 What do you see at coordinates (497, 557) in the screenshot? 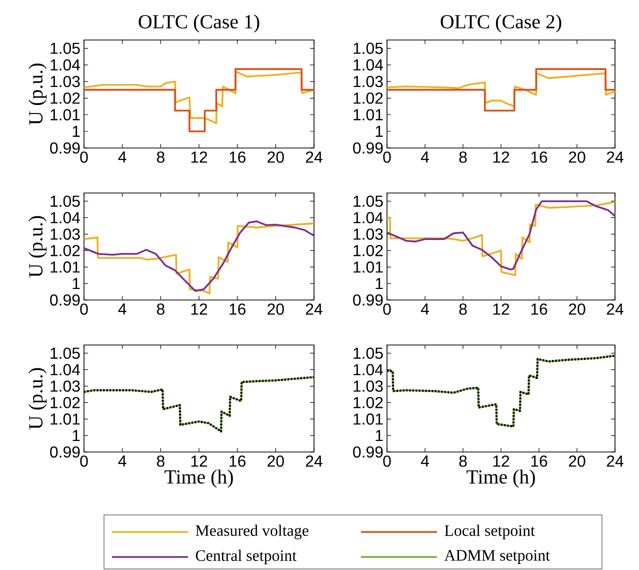
I see `legend-label: ADMM setpoint` at bounding box center [497, 557].